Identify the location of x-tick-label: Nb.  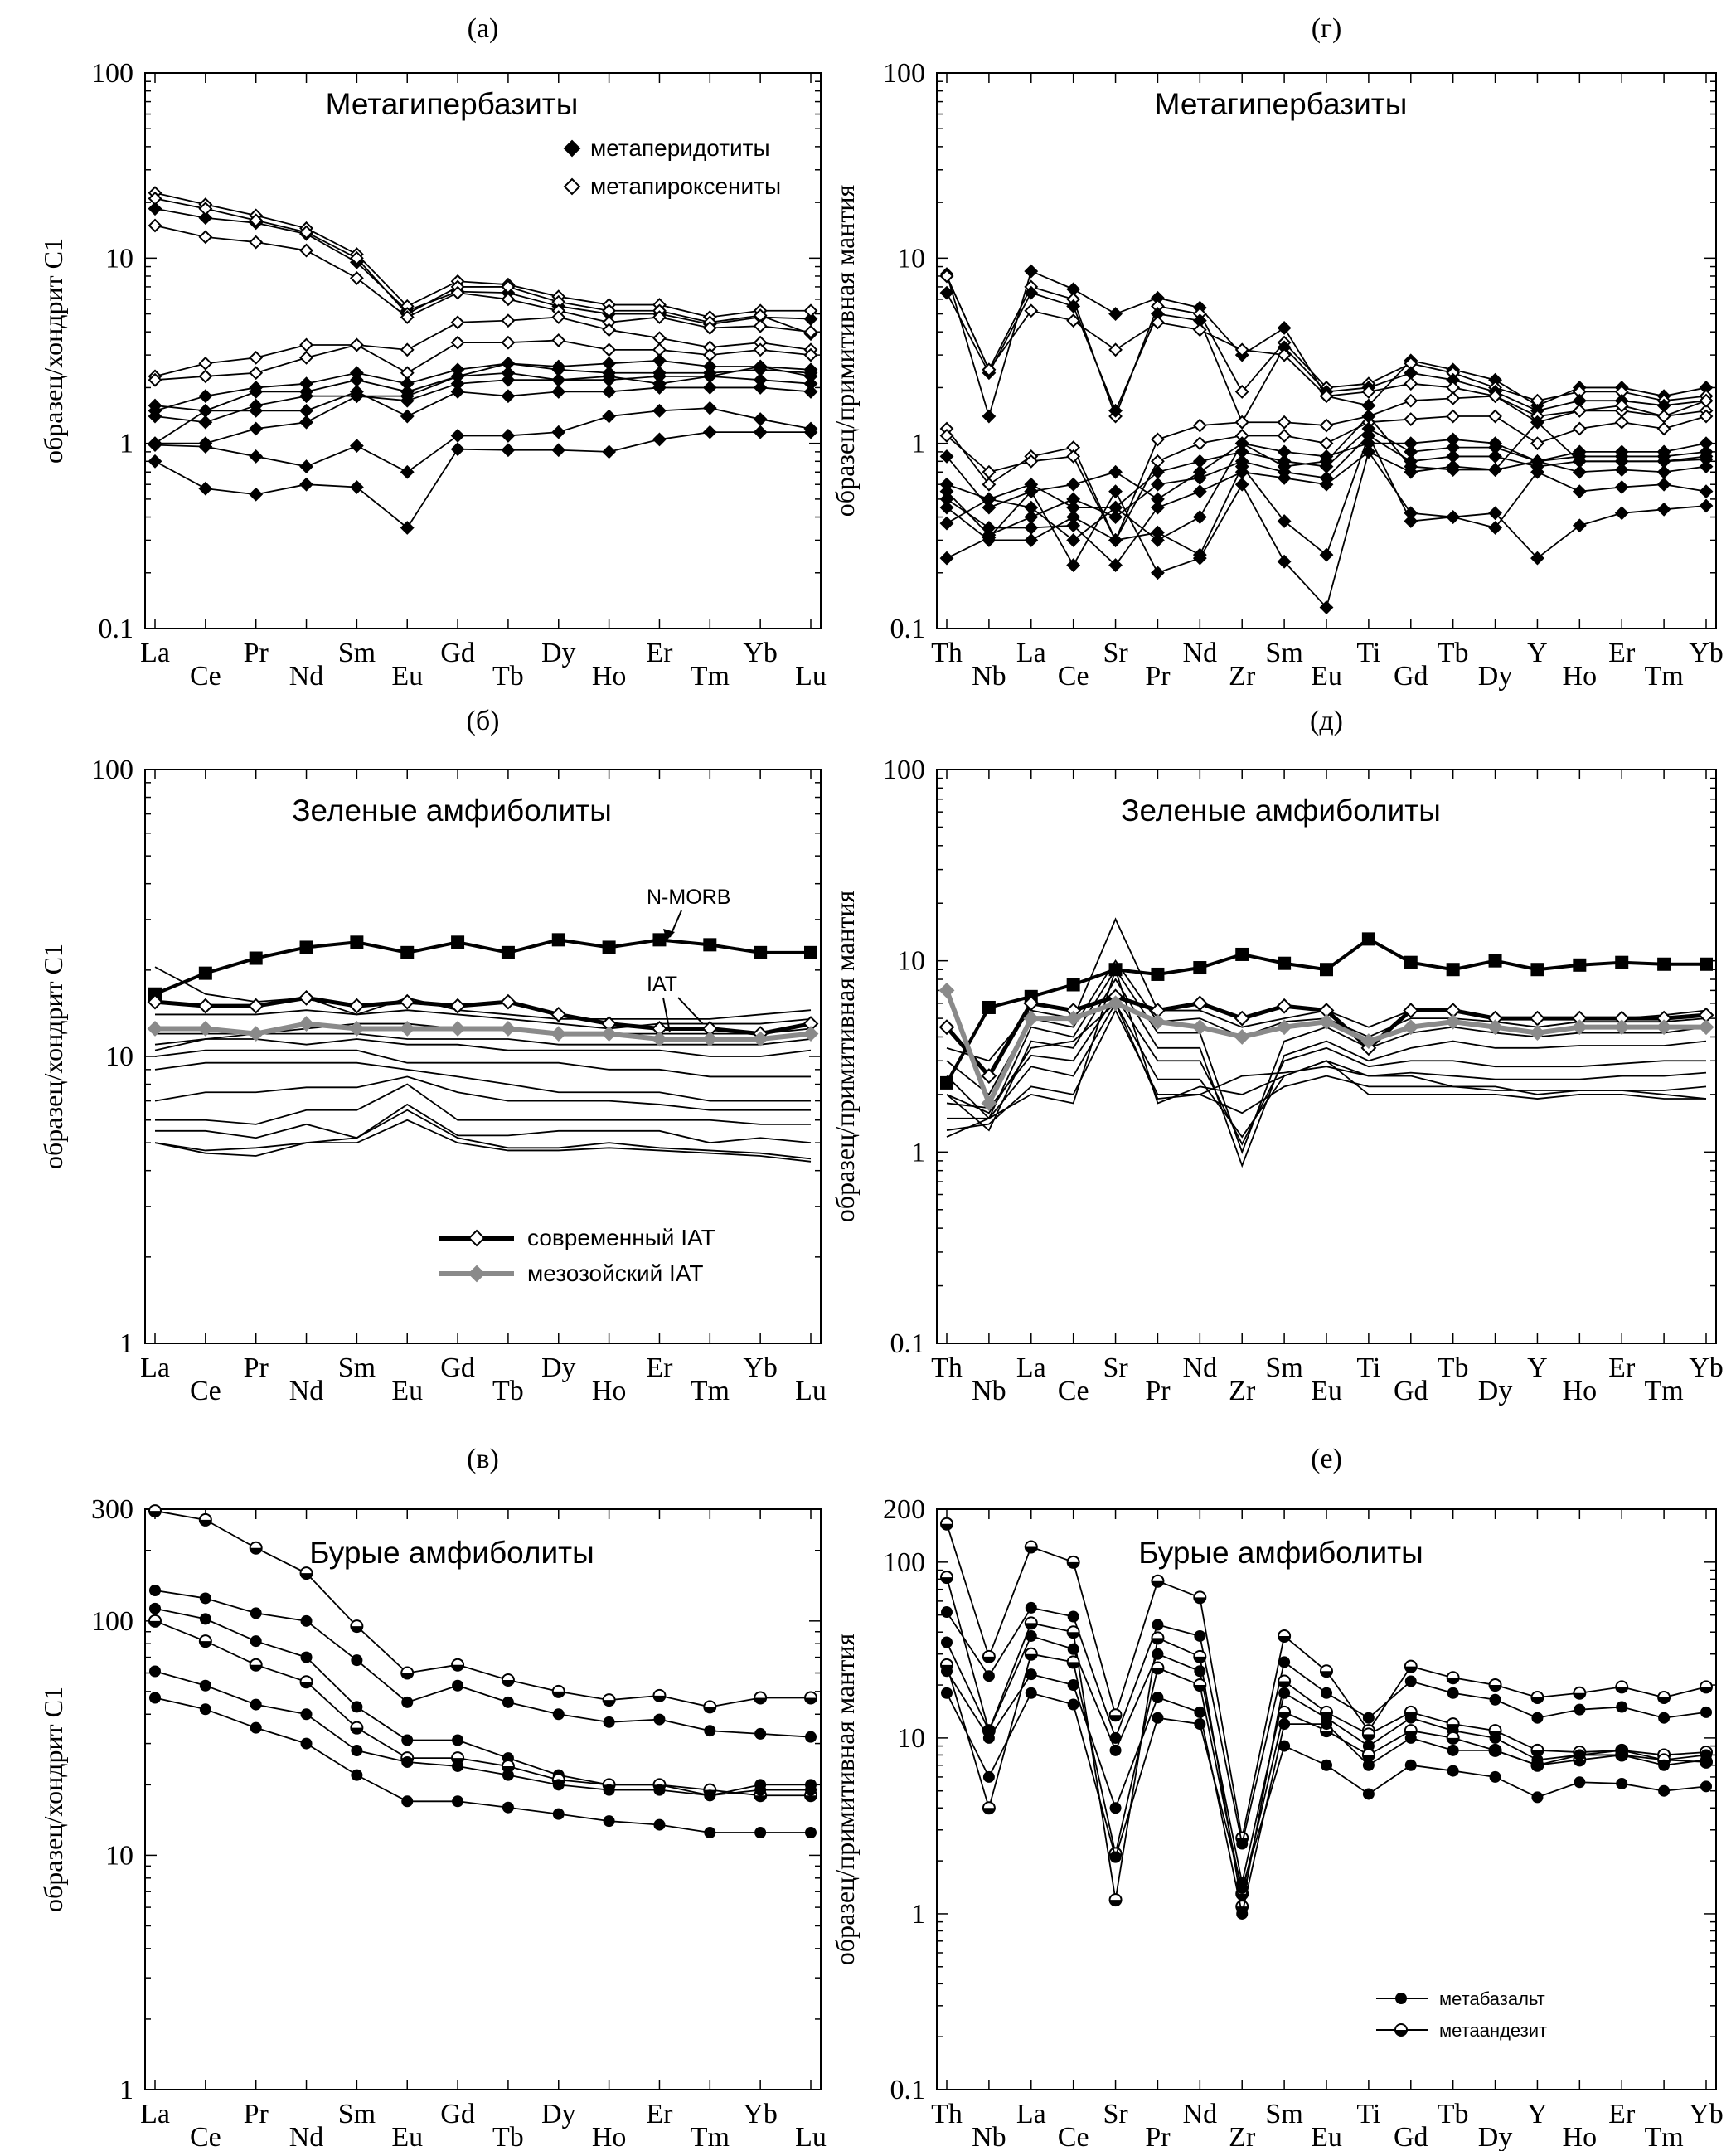
(989, 676).